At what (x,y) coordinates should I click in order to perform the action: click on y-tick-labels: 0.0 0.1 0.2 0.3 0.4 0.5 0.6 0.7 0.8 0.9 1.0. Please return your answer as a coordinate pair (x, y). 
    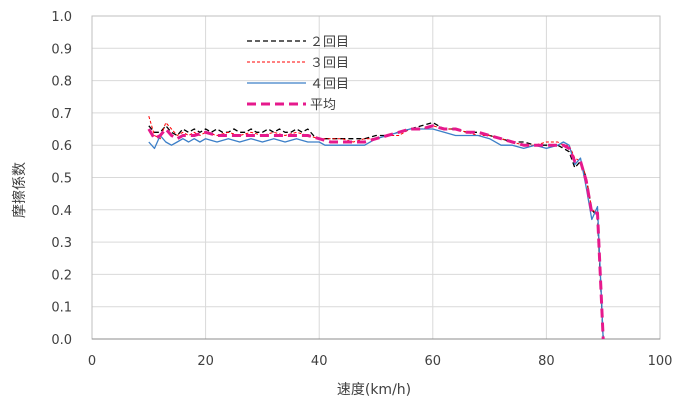
    Looking at the image, I should click on (61, 179).